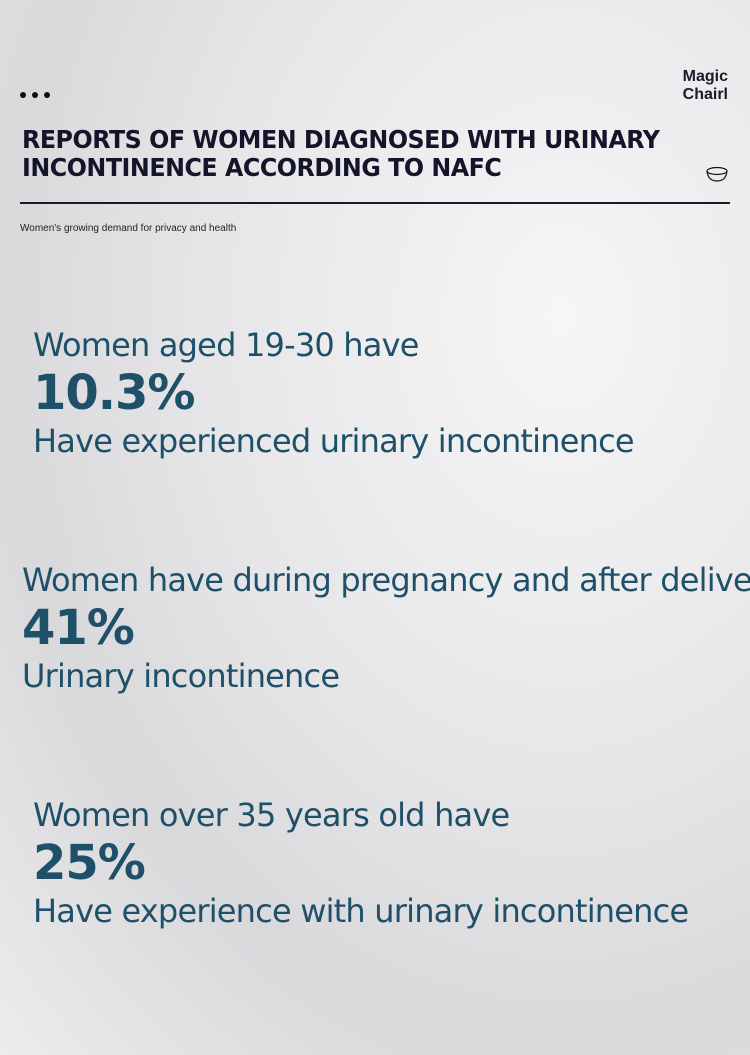  Describe the element at coordinates (705, 76) in the screenshot. I see `brand-line: Magic` at that location.